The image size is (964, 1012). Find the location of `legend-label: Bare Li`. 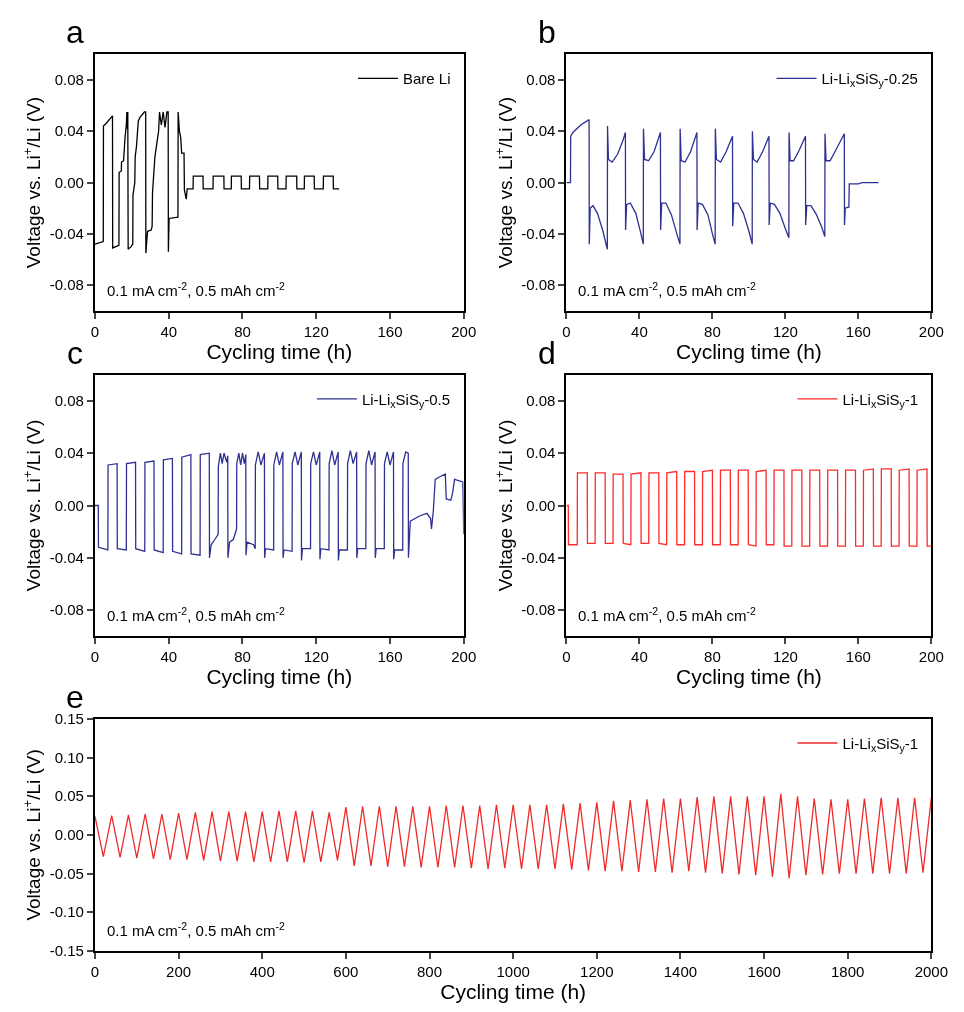

legend-label: Bare Li is located at coordinates (426, 79).